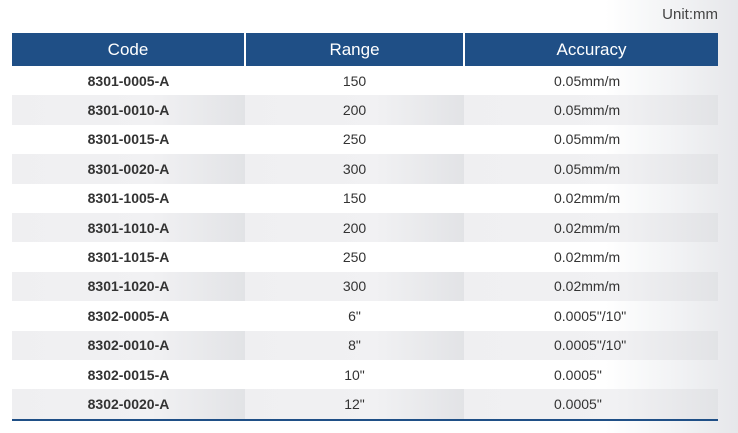 The width and height of the screenshot is (738, 433). I want to click on cell-code: 8302-0015-A, so click(128, 374).